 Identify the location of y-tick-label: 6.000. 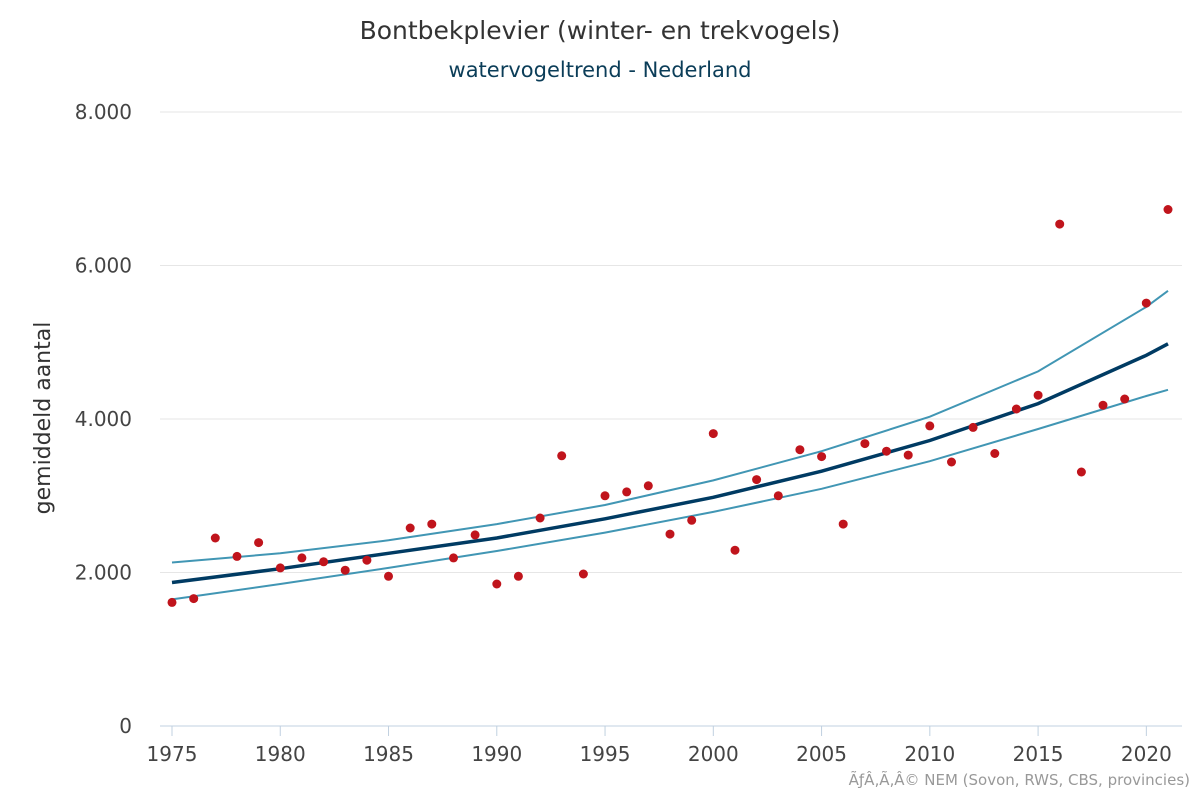
(103, 266).